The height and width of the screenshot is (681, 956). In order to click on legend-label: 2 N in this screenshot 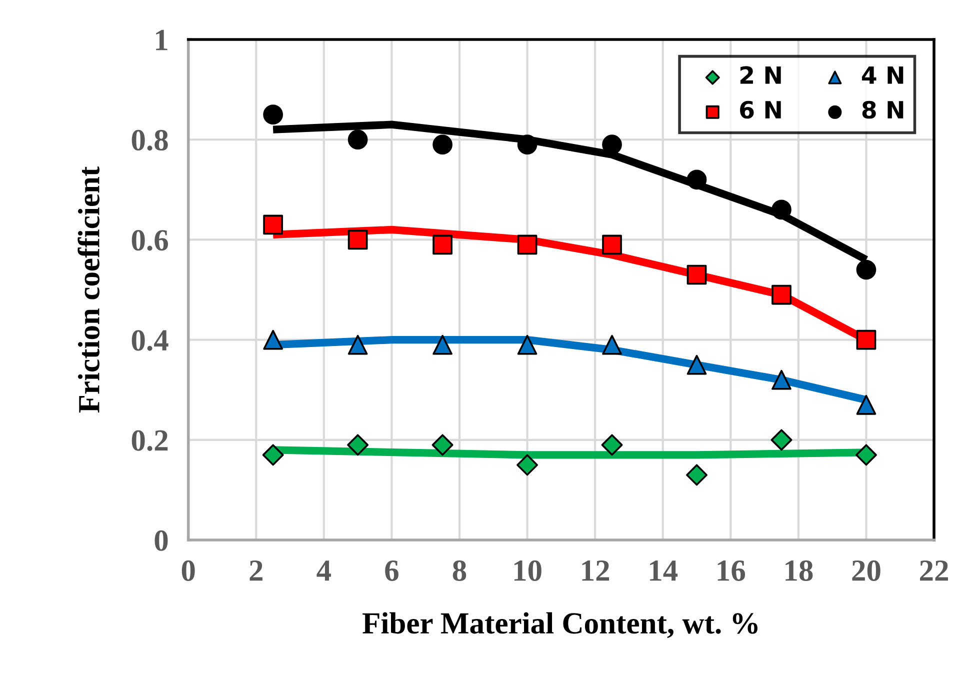, I will do `click(760, 75)`.